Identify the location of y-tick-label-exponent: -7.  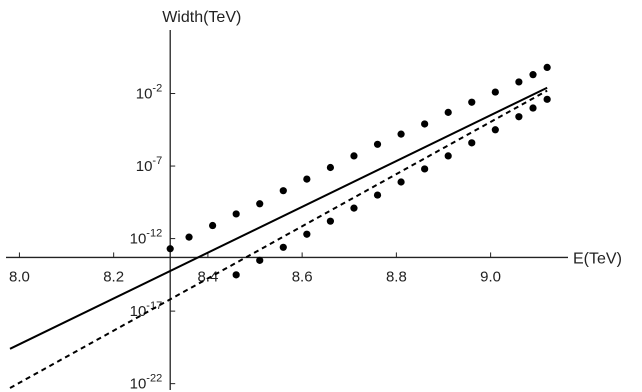
(157, 161).